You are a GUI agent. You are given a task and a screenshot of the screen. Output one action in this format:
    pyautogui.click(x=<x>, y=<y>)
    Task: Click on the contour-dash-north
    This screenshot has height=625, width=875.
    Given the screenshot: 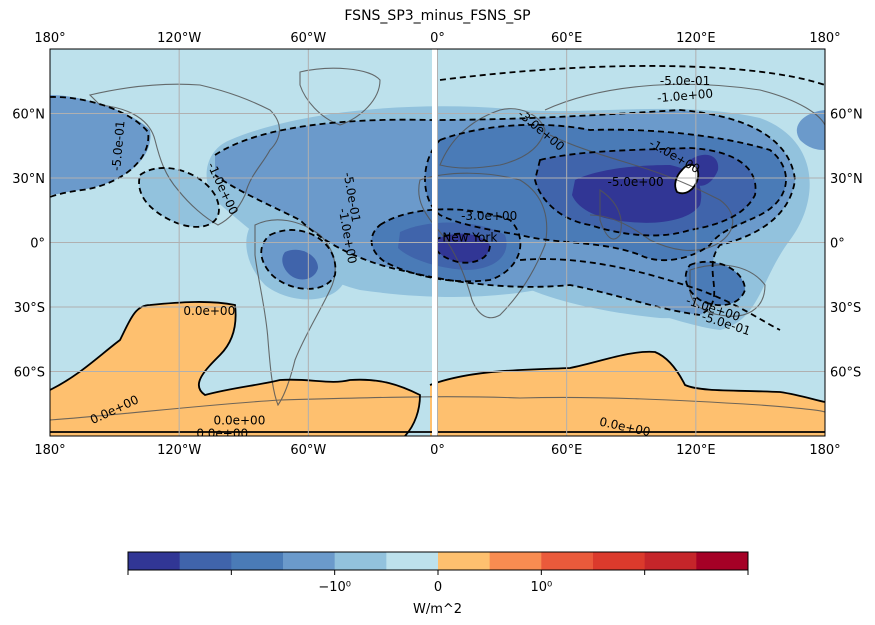 What is the action you would take?
    pyautogui.click(x=632, y=75)
    